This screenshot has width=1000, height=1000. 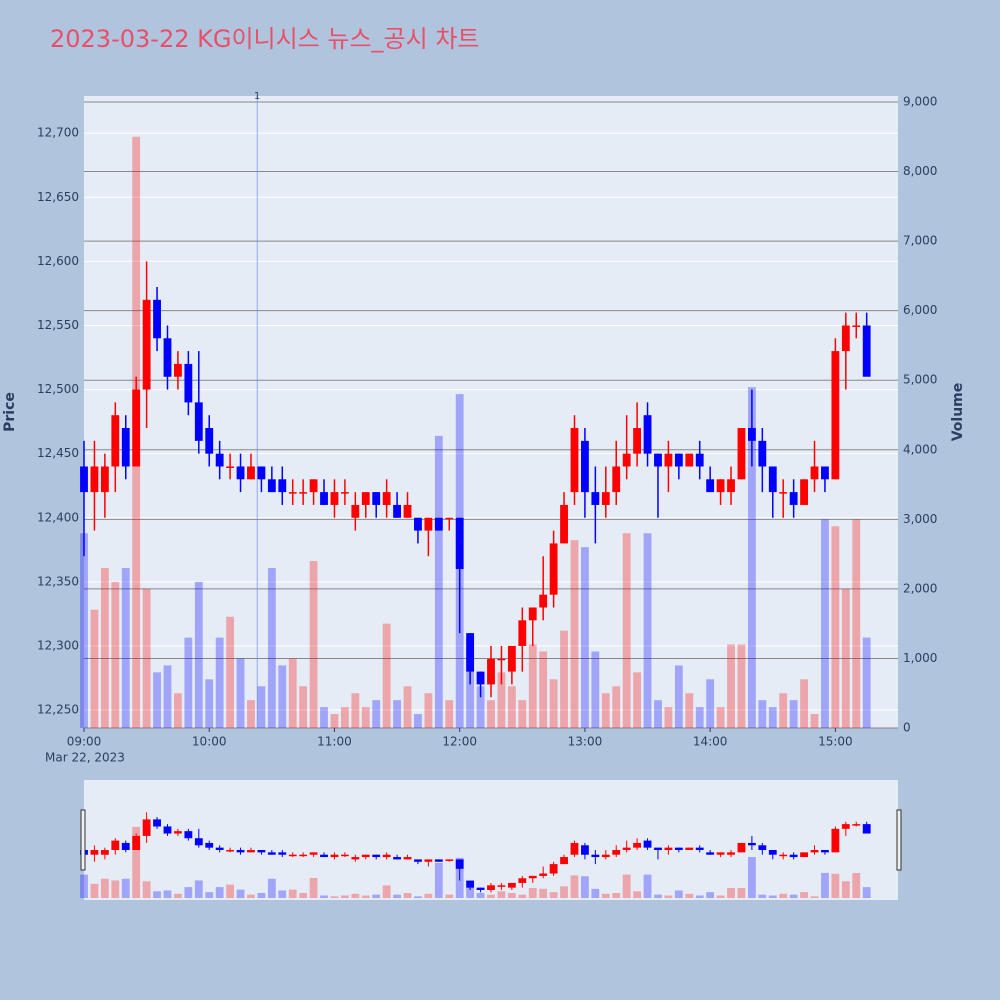 I want to click on x-tick-label: 09:00, so click(x=84, y=742).